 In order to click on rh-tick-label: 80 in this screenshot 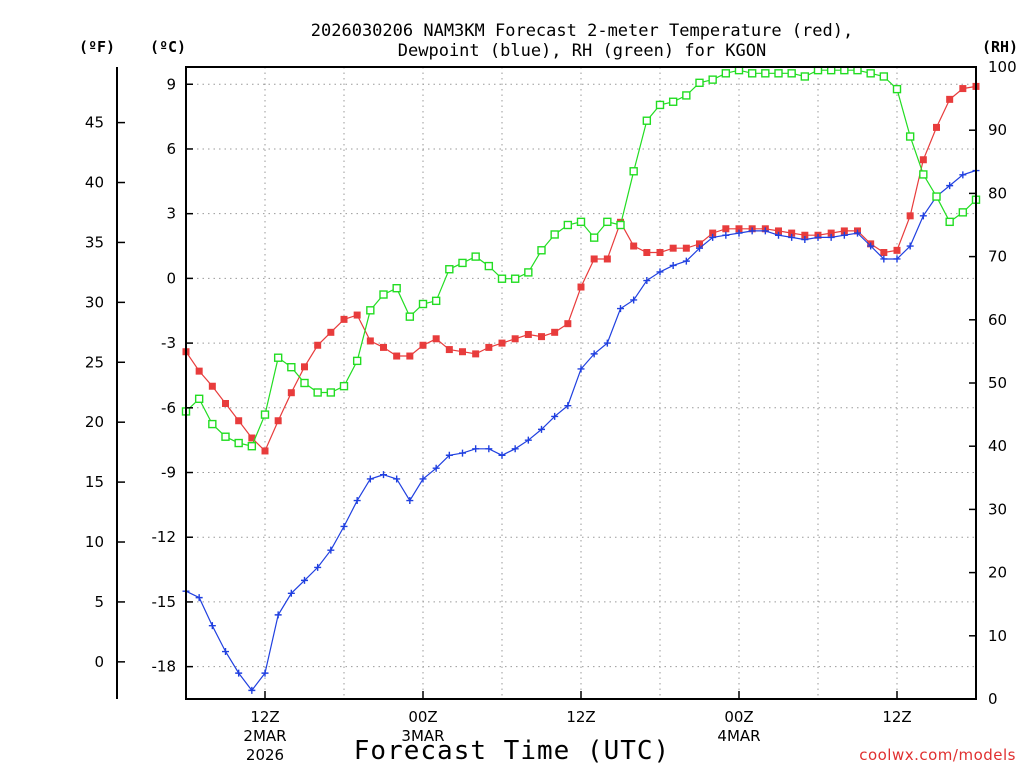, I will do `click(997, 193)`.